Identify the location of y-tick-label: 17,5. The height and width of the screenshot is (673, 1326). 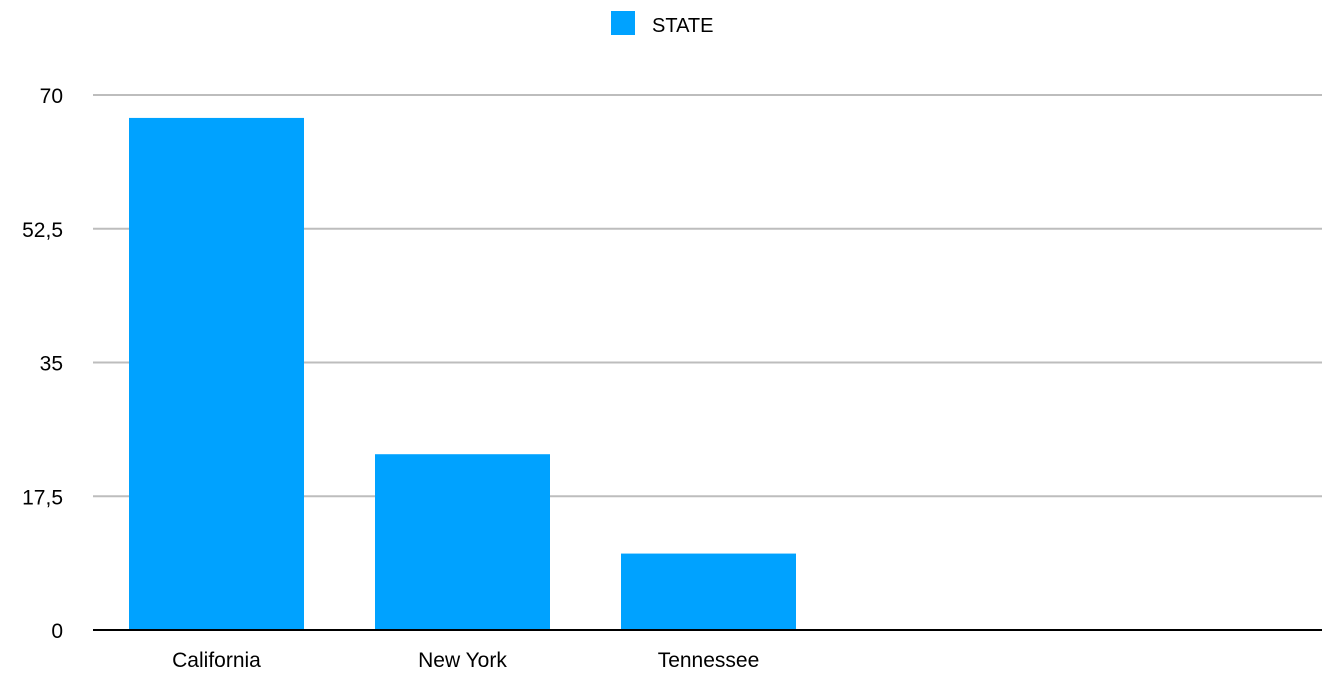
(42, 497).